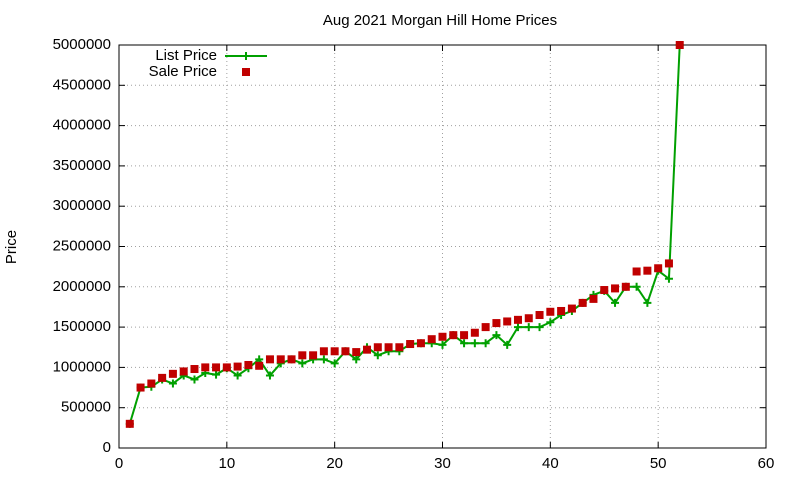 This screenshot has height=485, width=800. I want to click on y-tick-label: 0, so click(107, 447).